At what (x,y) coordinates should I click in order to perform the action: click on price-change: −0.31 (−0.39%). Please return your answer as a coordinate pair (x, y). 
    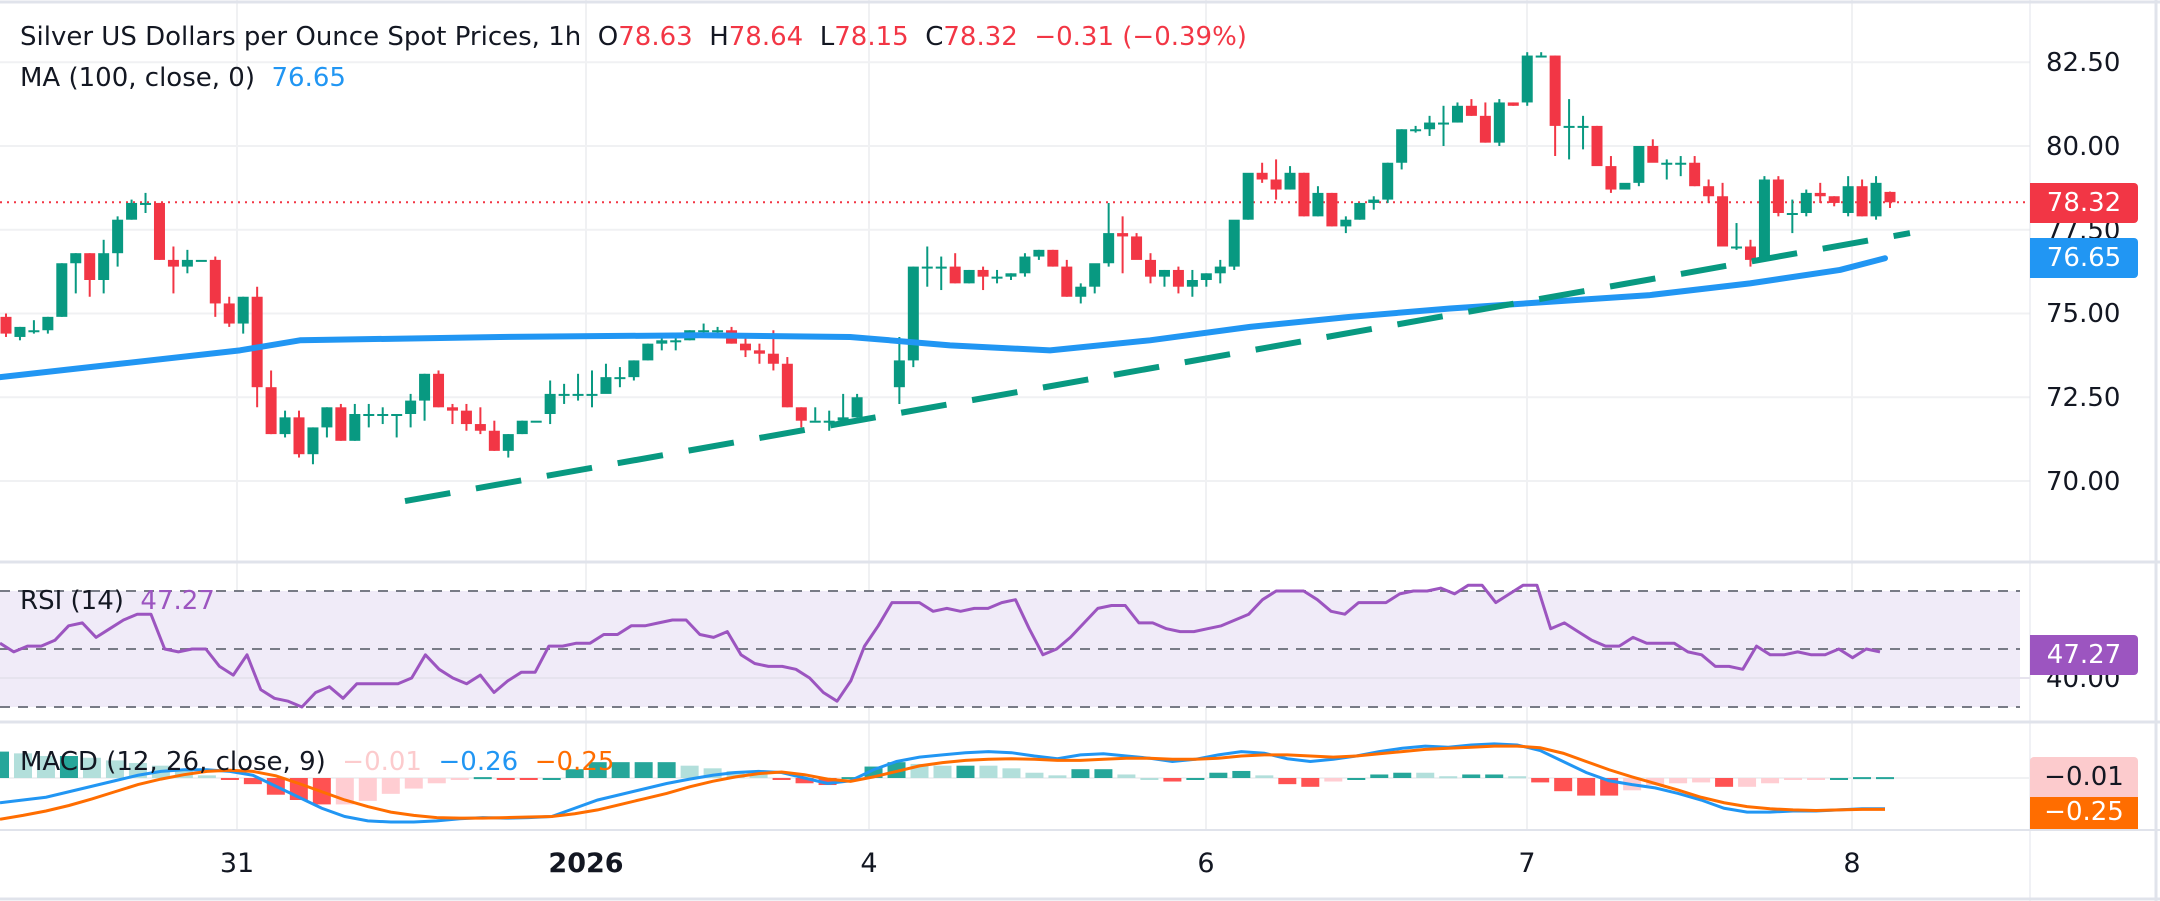
    Looking at the image, I should click on (1140, 37).